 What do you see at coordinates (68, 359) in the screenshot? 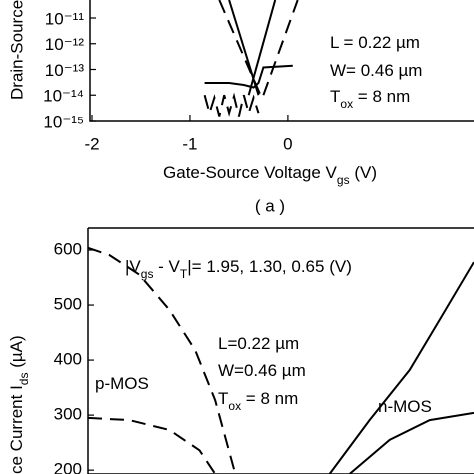
I see `y-tick-label: 400` at bounding box center [68, 359].